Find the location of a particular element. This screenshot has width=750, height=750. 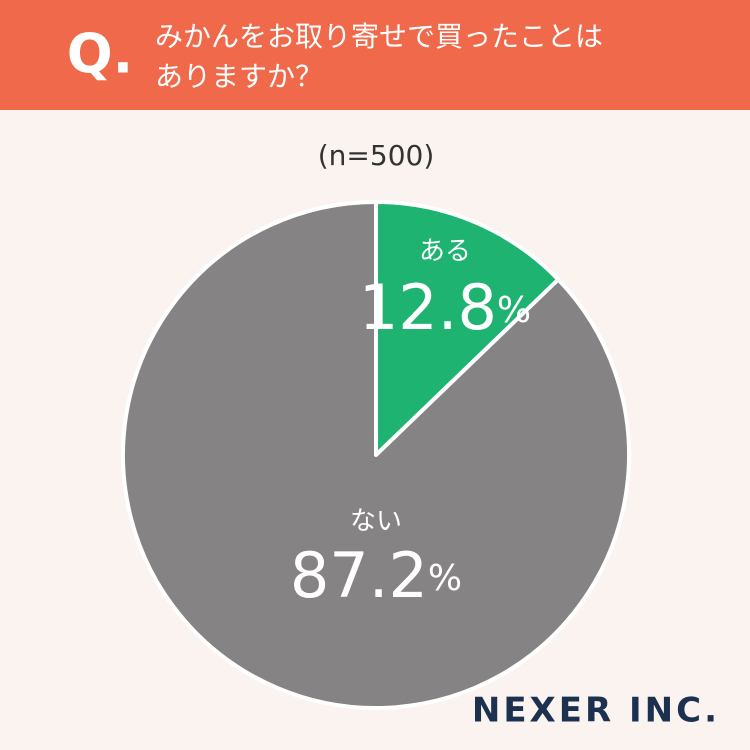

slice-label: ある is located at coordinates (445, 252).